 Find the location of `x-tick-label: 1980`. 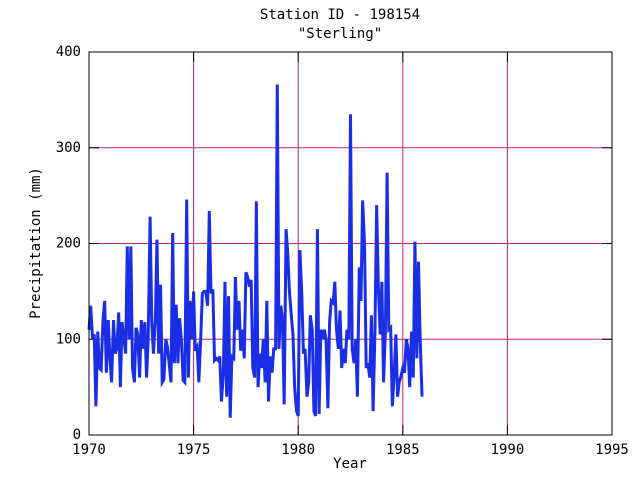

x-tick-label: 1980 is located at coordinates (298, 450).